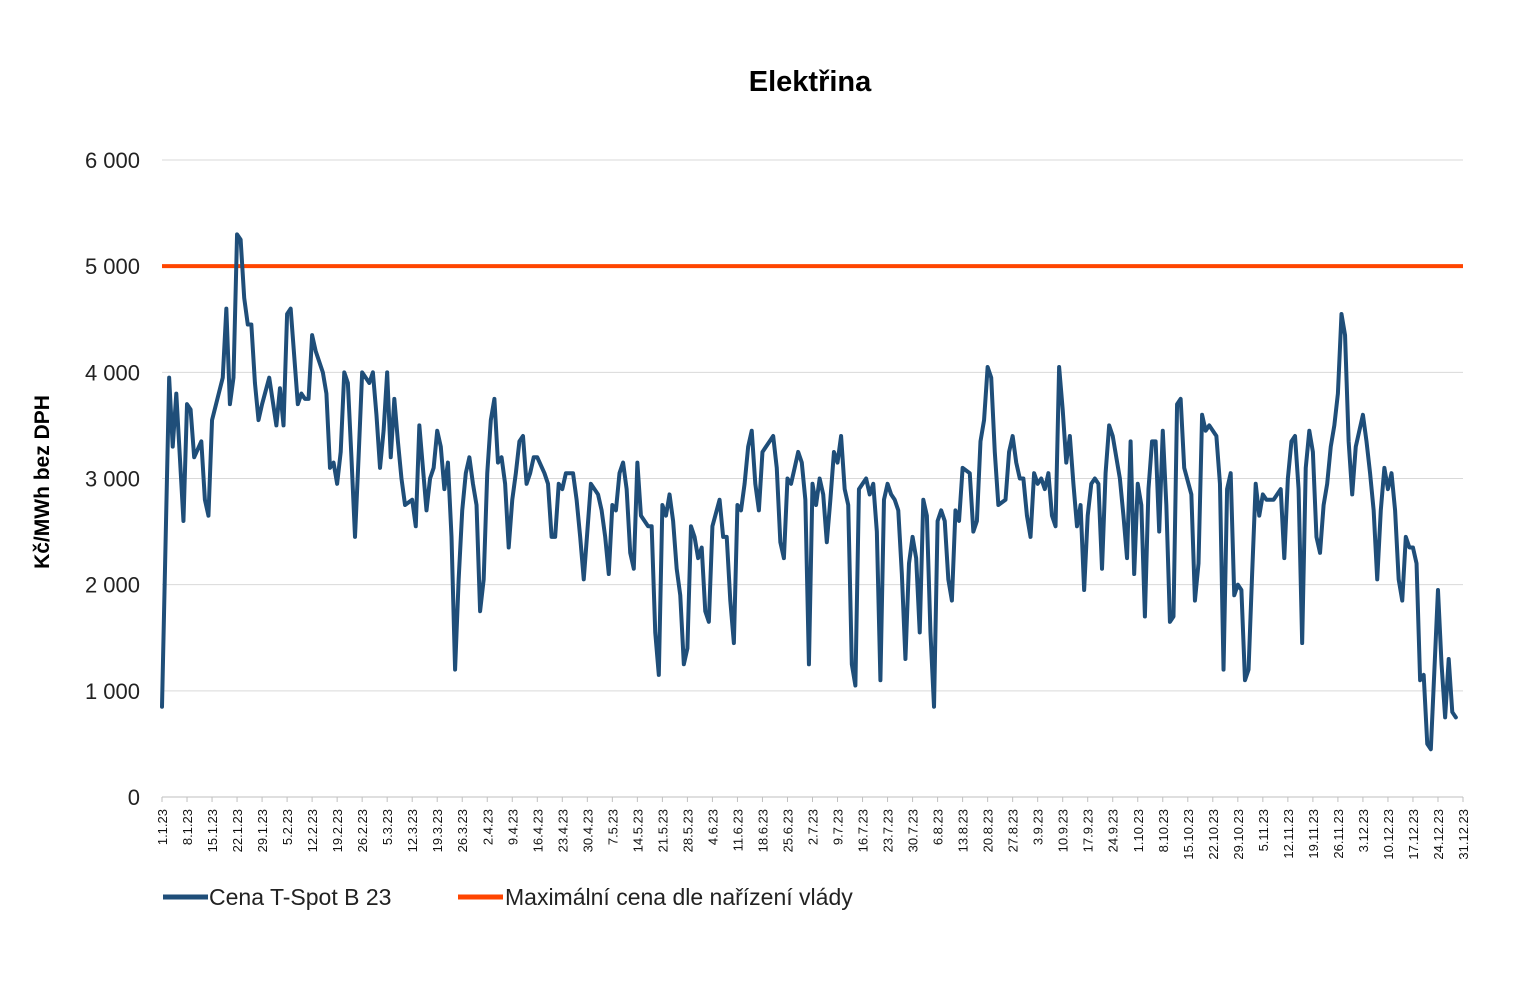  What do you see at coordinates (212, 830) in the screenshot?
I see `x-tick-label: 15.1.23` at bounding box center [212, 830].